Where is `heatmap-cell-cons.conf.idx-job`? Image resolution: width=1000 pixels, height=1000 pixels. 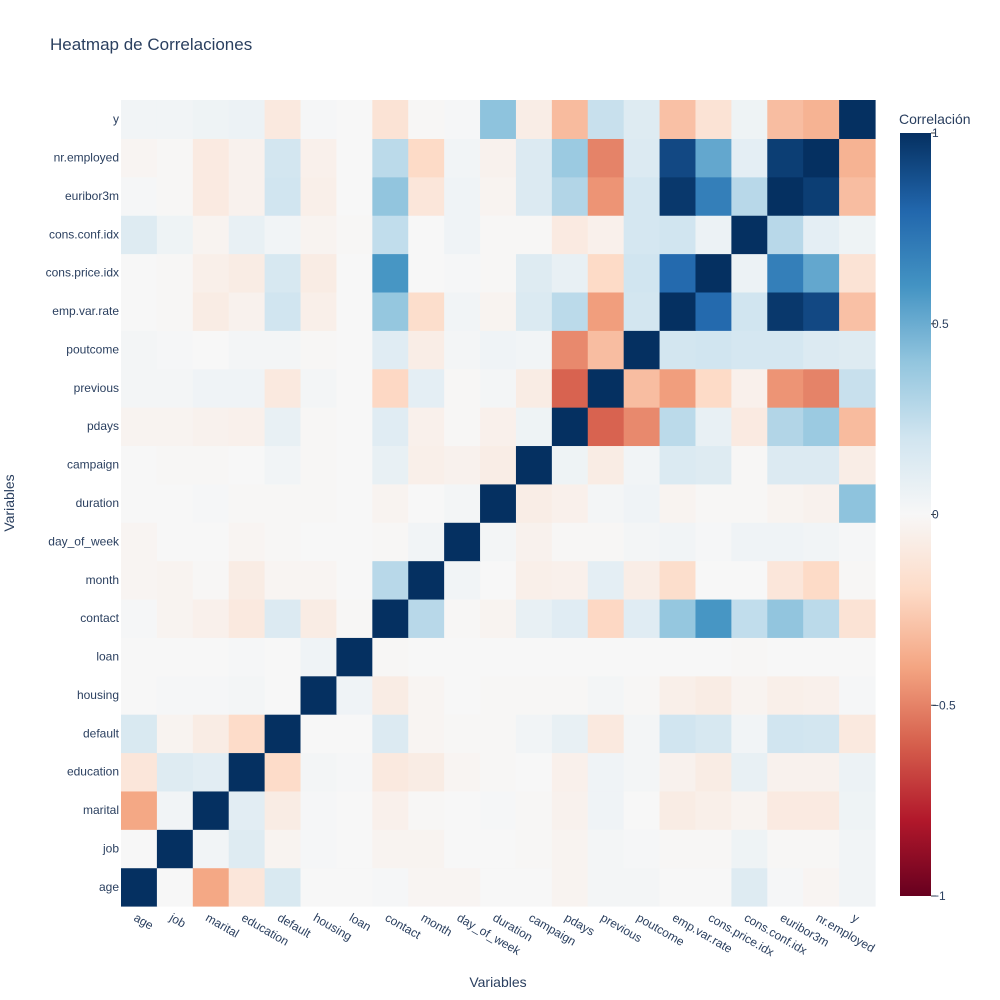
heatmap-cell-cons.conf.idx-job is located at coordinates (175, 235).